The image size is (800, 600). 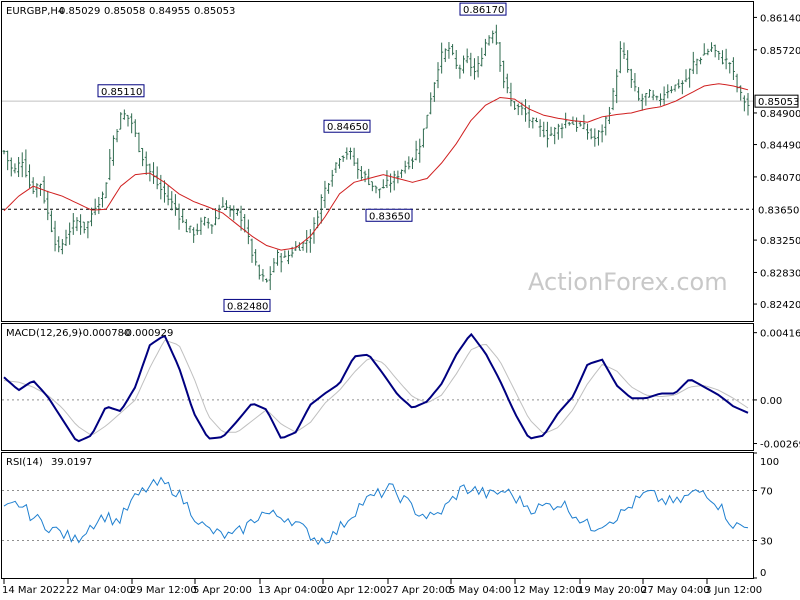 I want to click on price-annotation: 0.83650, so click(x=389, y=215).